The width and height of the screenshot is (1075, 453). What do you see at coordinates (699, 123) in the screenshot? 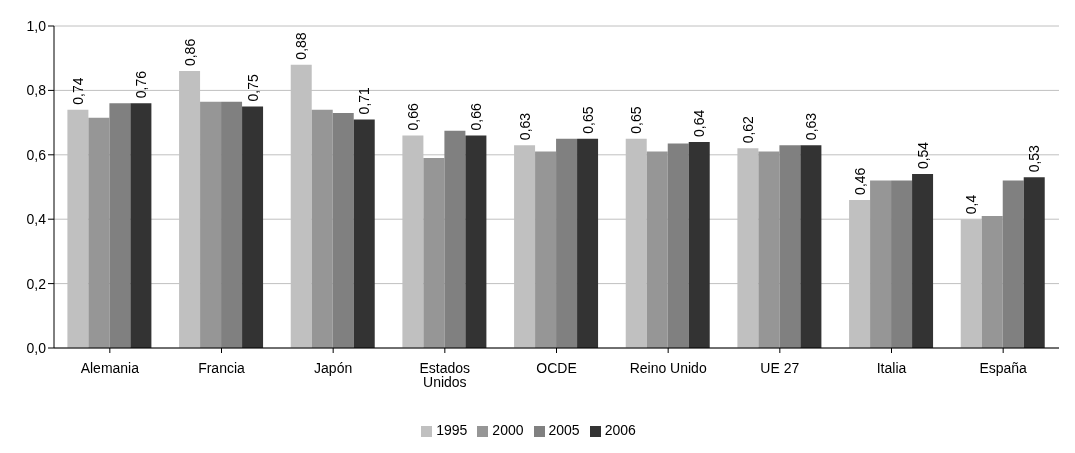
I see `data-label: 0,64` at bounding box center [699, 123].